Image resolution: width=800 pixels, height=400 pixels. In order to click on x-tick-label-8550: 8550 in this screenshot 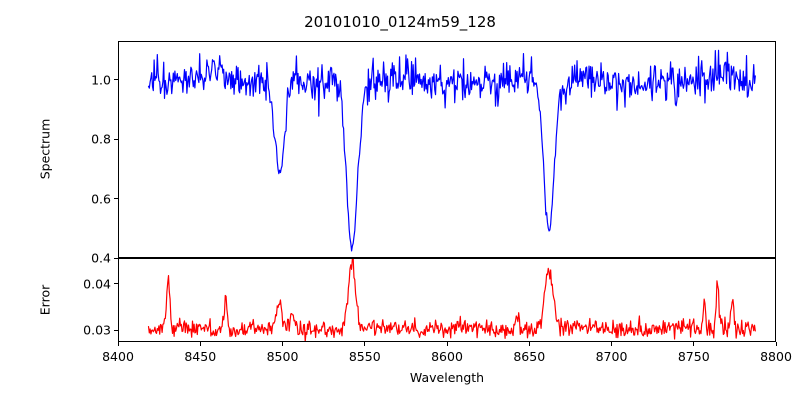, I will do `click(364, 356)`.